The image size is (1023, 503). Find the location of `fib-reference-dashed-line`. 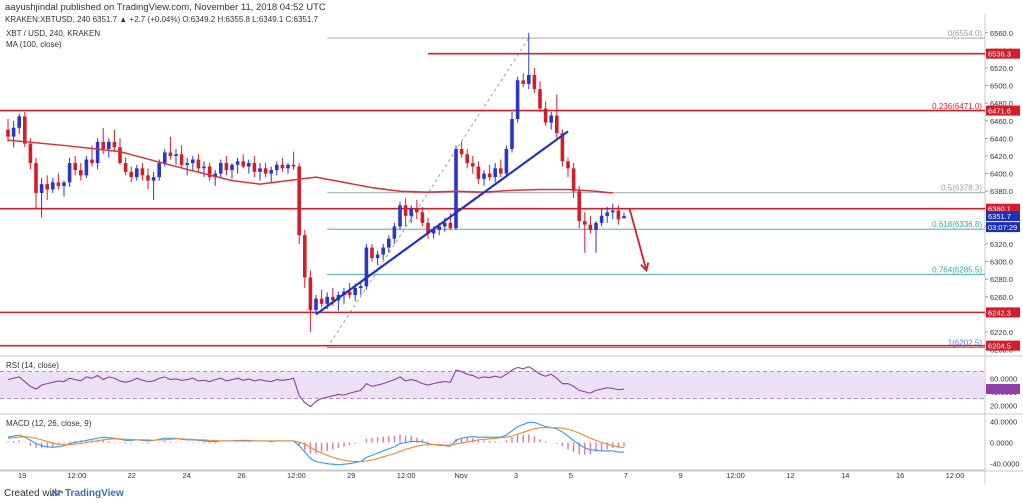

fib-reference-dashed-line is located at coordinates (428, 193).